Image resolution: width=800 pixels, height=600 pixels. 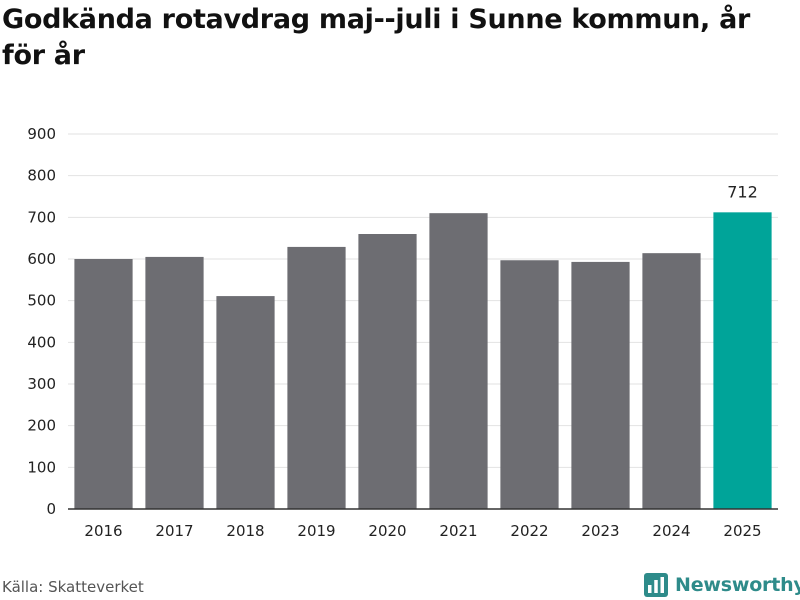 I want to click on bar-chart-logo-icon, so click(x=656, y=585).